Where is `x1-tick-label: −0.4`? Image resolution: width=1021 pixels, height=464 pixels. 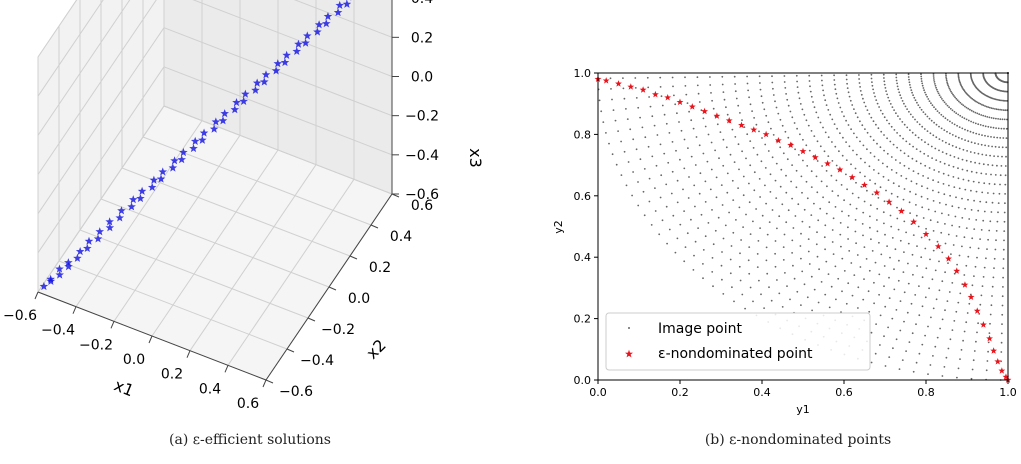 x1-tick-label: −0.4 is located at coordinates (58, 331).